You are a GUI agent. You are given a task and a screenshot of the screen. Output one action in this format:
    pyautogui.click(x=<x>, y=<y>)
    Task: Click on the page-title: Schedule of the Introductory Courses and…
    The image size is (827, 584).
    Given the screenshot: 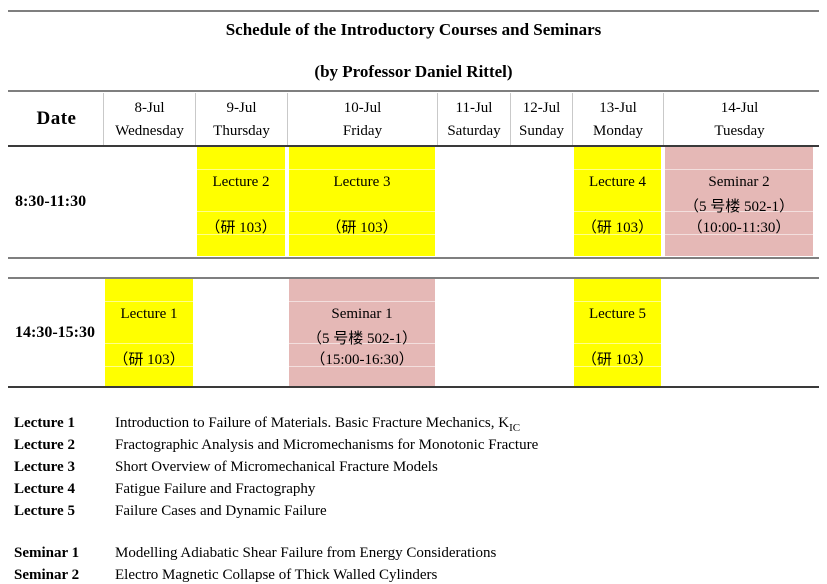 What is the action you would take?
    pyautogui.click(x=413, y=29)
    